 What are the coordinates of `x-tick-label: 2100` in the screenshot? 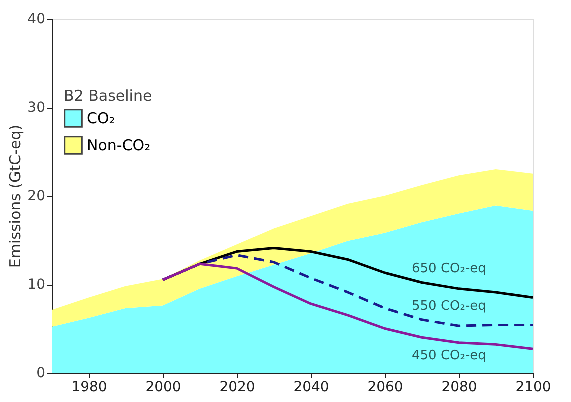 It's located at (534, 388).